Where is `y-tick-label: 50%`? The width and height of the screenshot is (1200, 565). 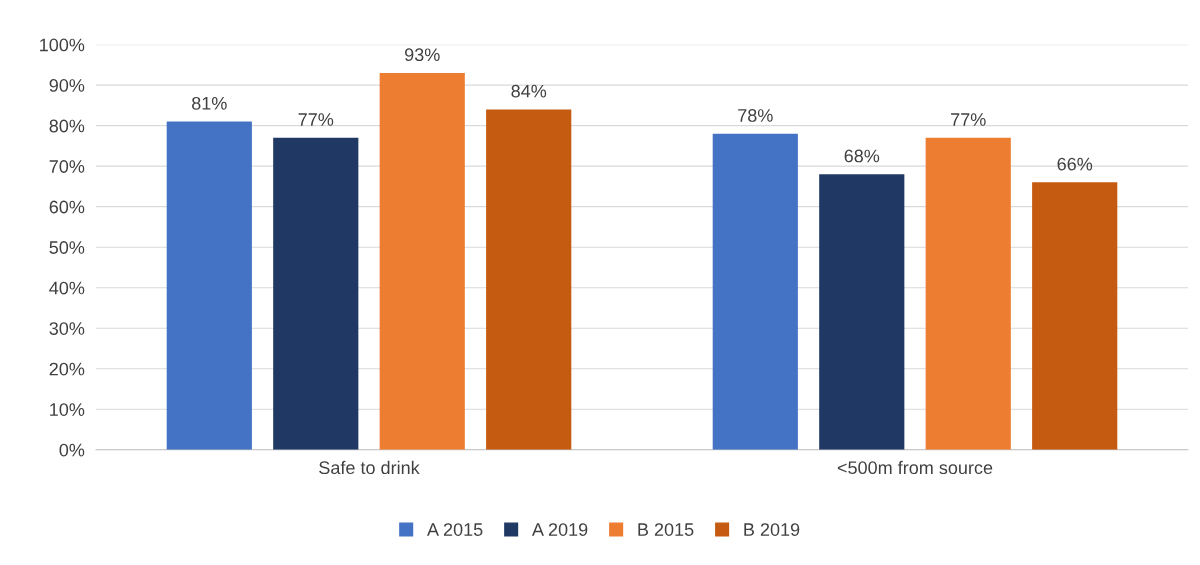
y-tick-label: 50% is located at coordinates (67, 247).